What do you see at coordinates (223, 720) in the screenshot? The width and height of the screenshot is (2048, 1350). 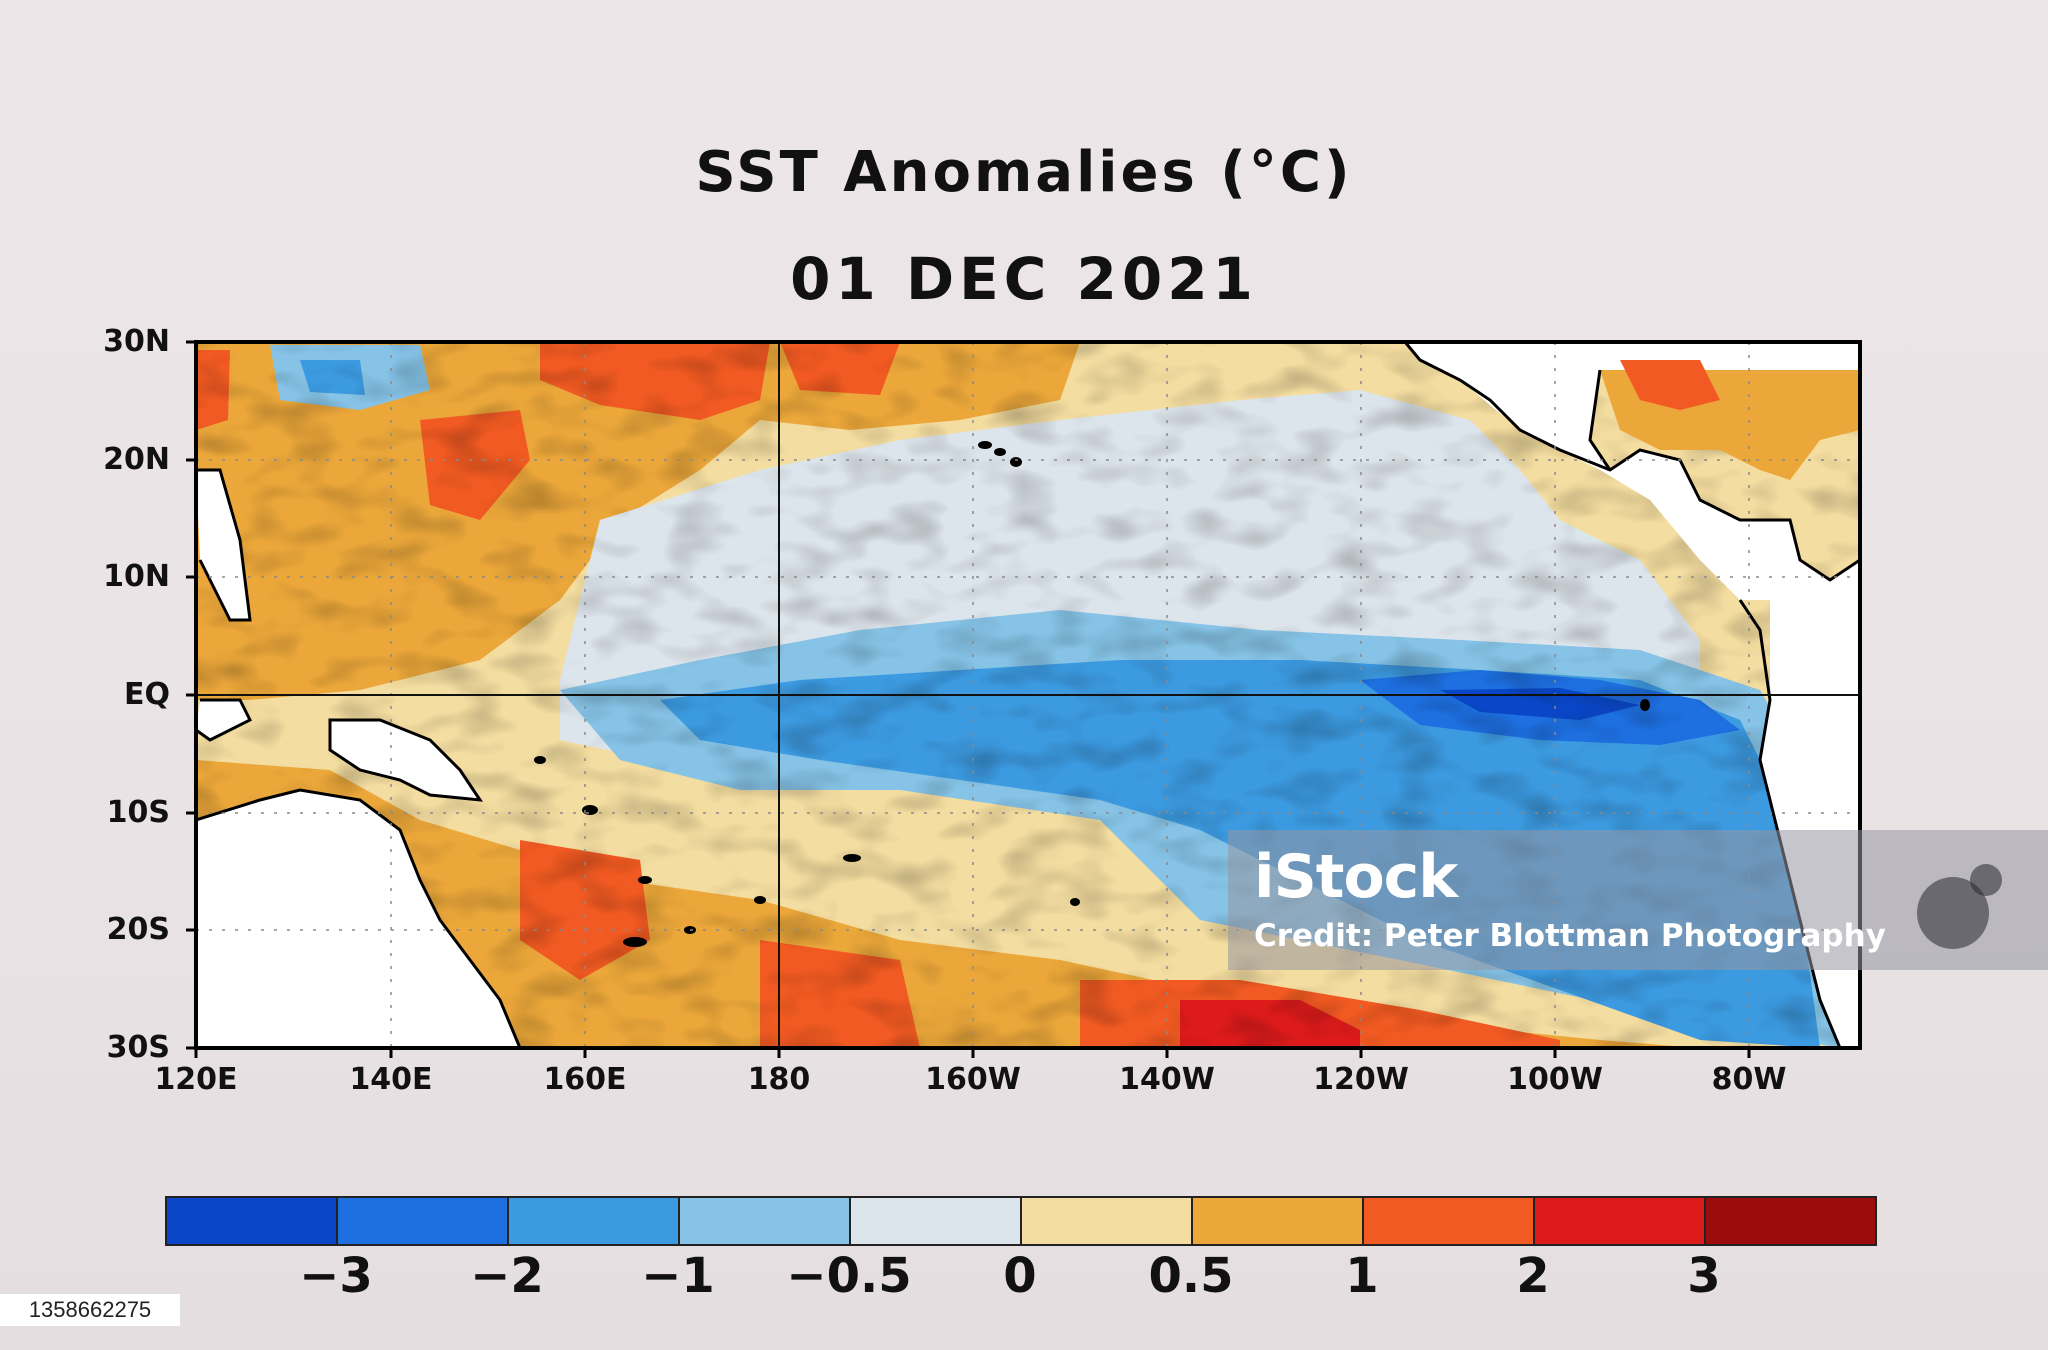 I see `land-borneo` at bounding box center [223, 720].